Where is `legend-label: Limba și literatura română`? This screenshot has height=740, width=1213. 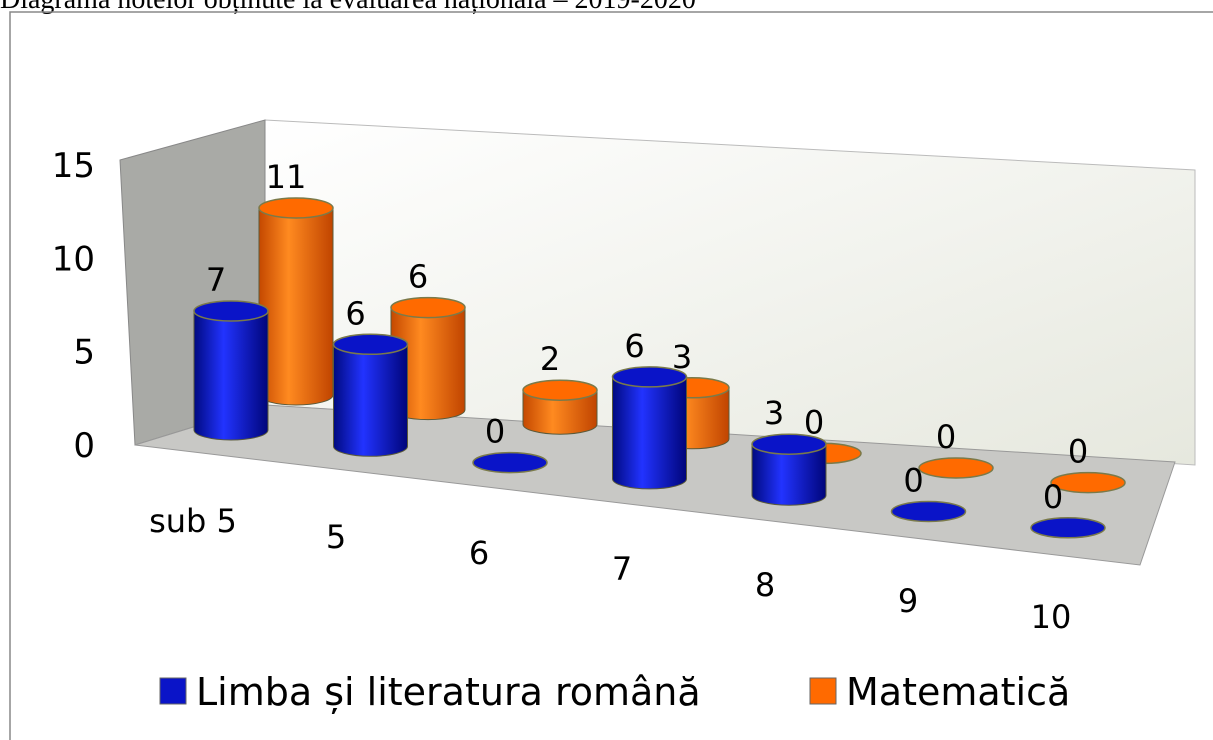 legend-label: Limba și literatura română is located at coordinates (448, 692).